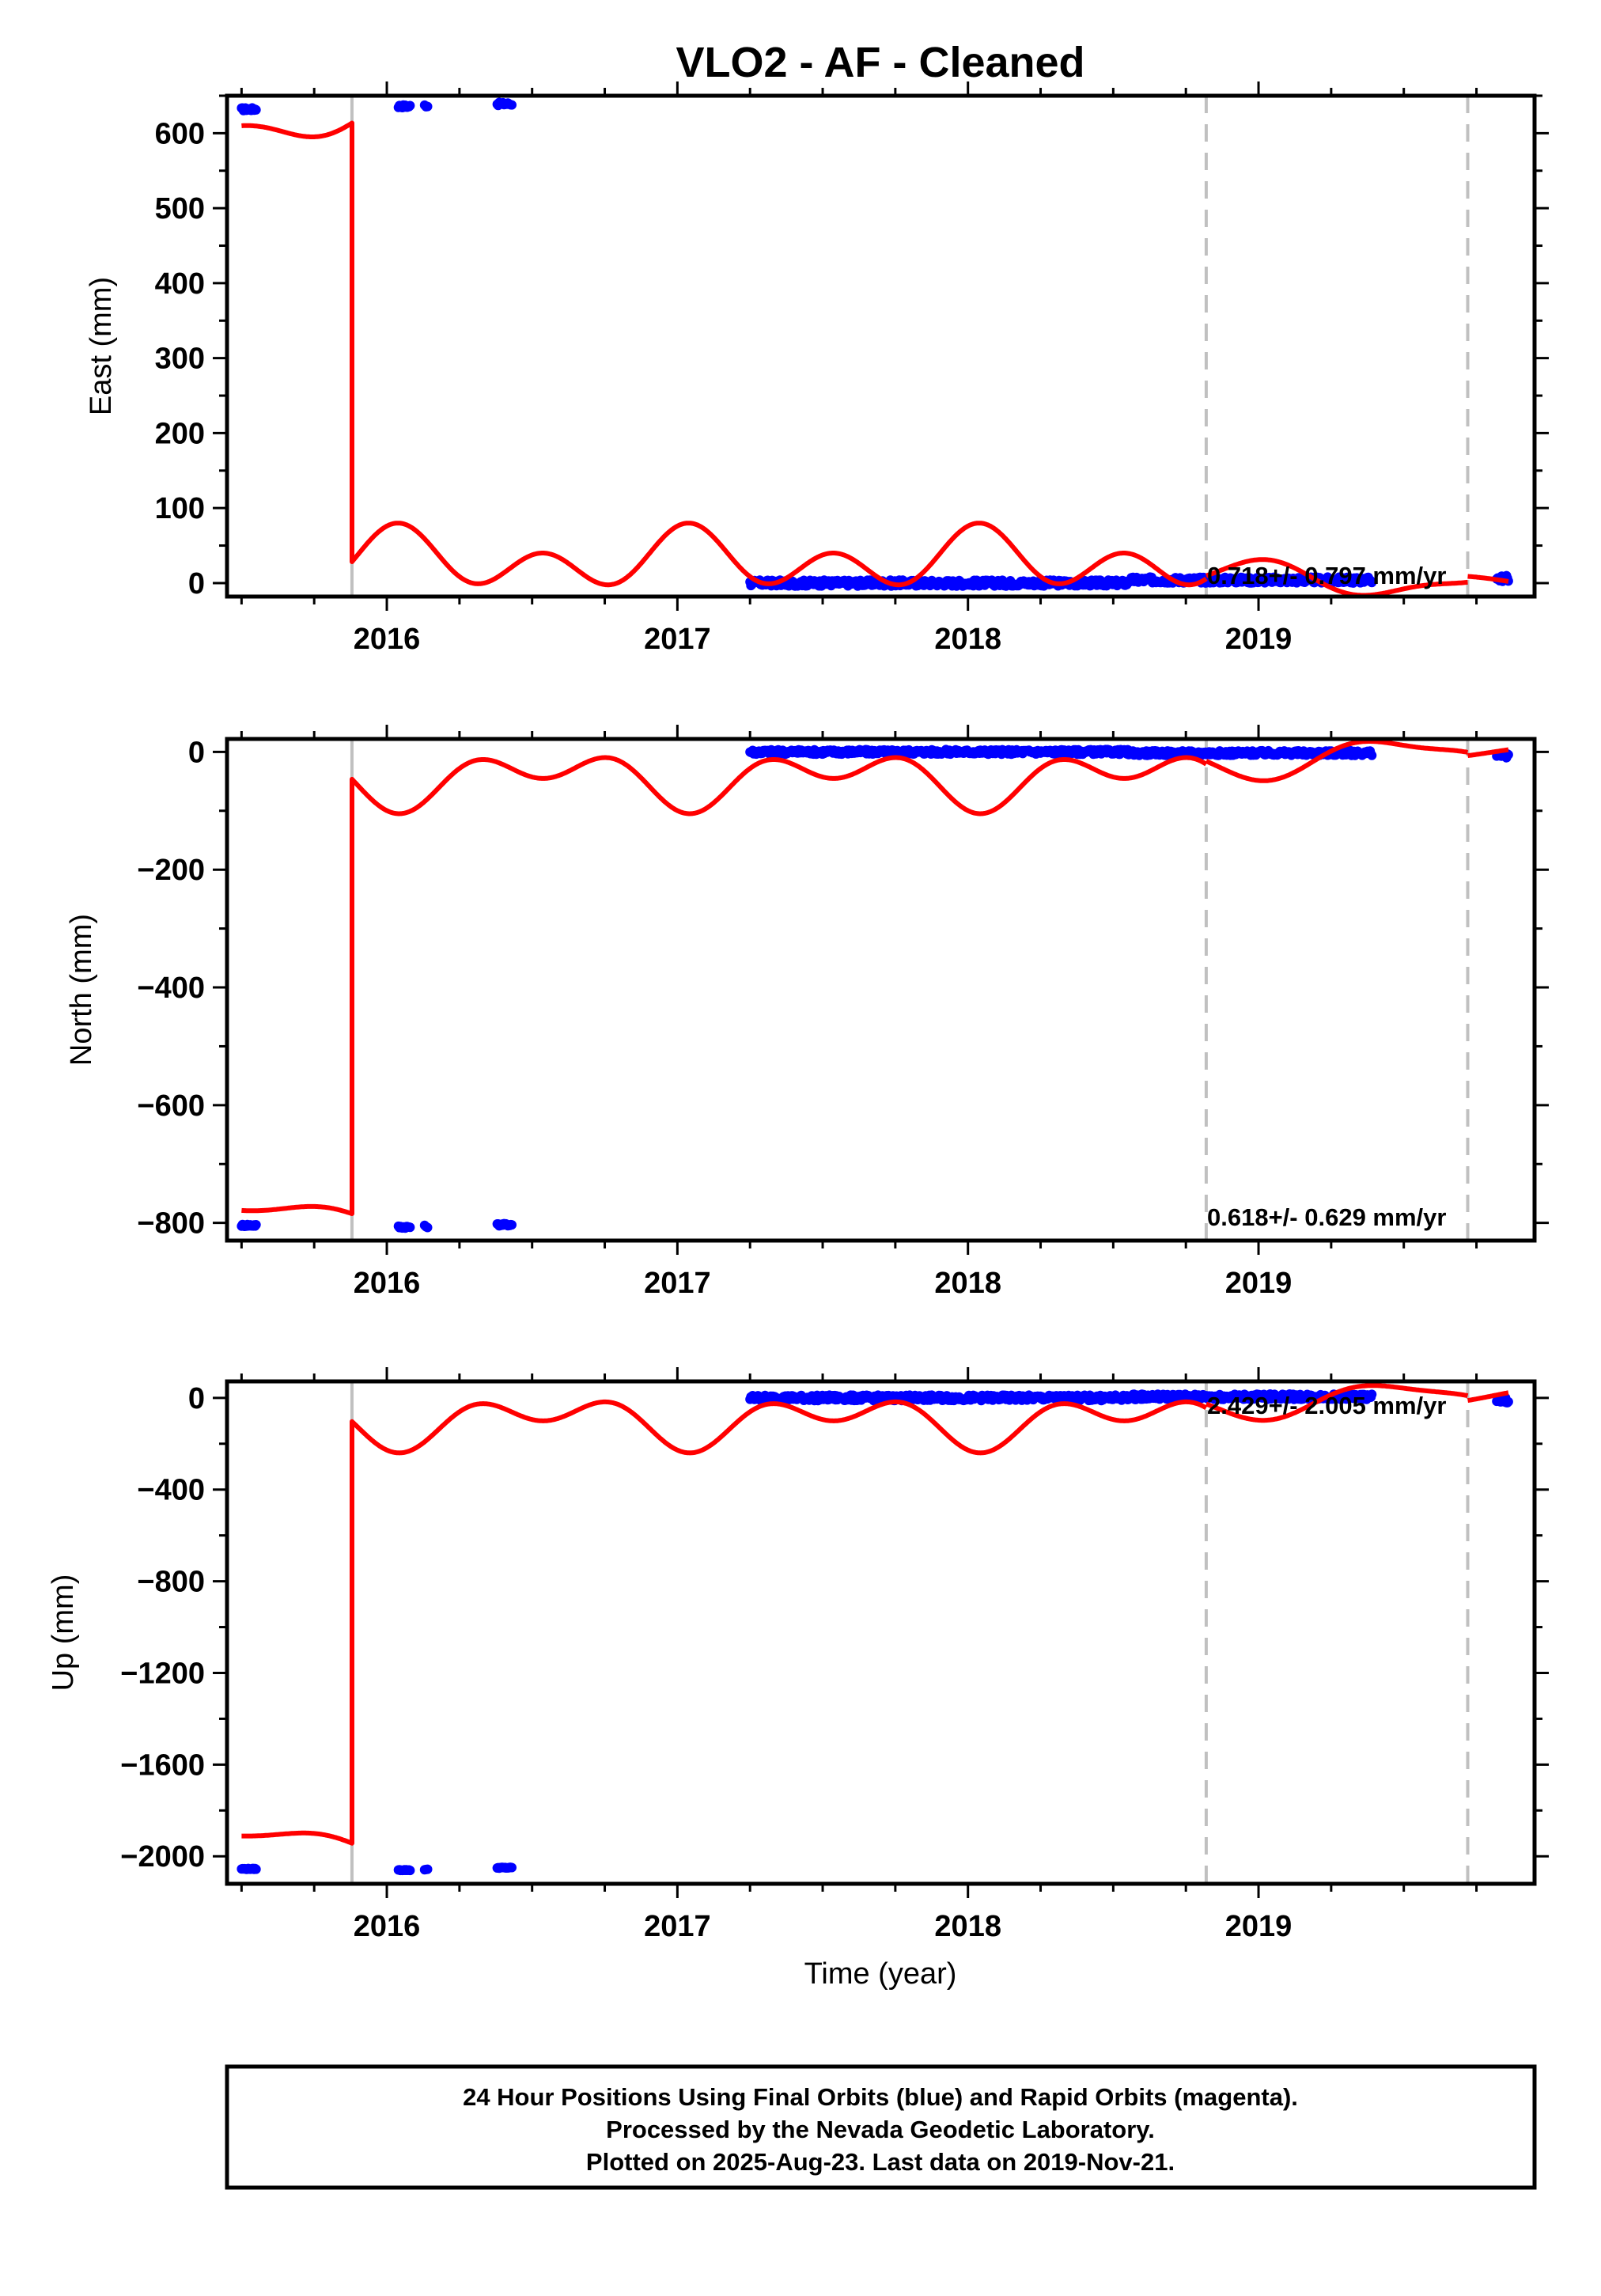  I want to click on y-tick-label: 300, so click(180, 359).